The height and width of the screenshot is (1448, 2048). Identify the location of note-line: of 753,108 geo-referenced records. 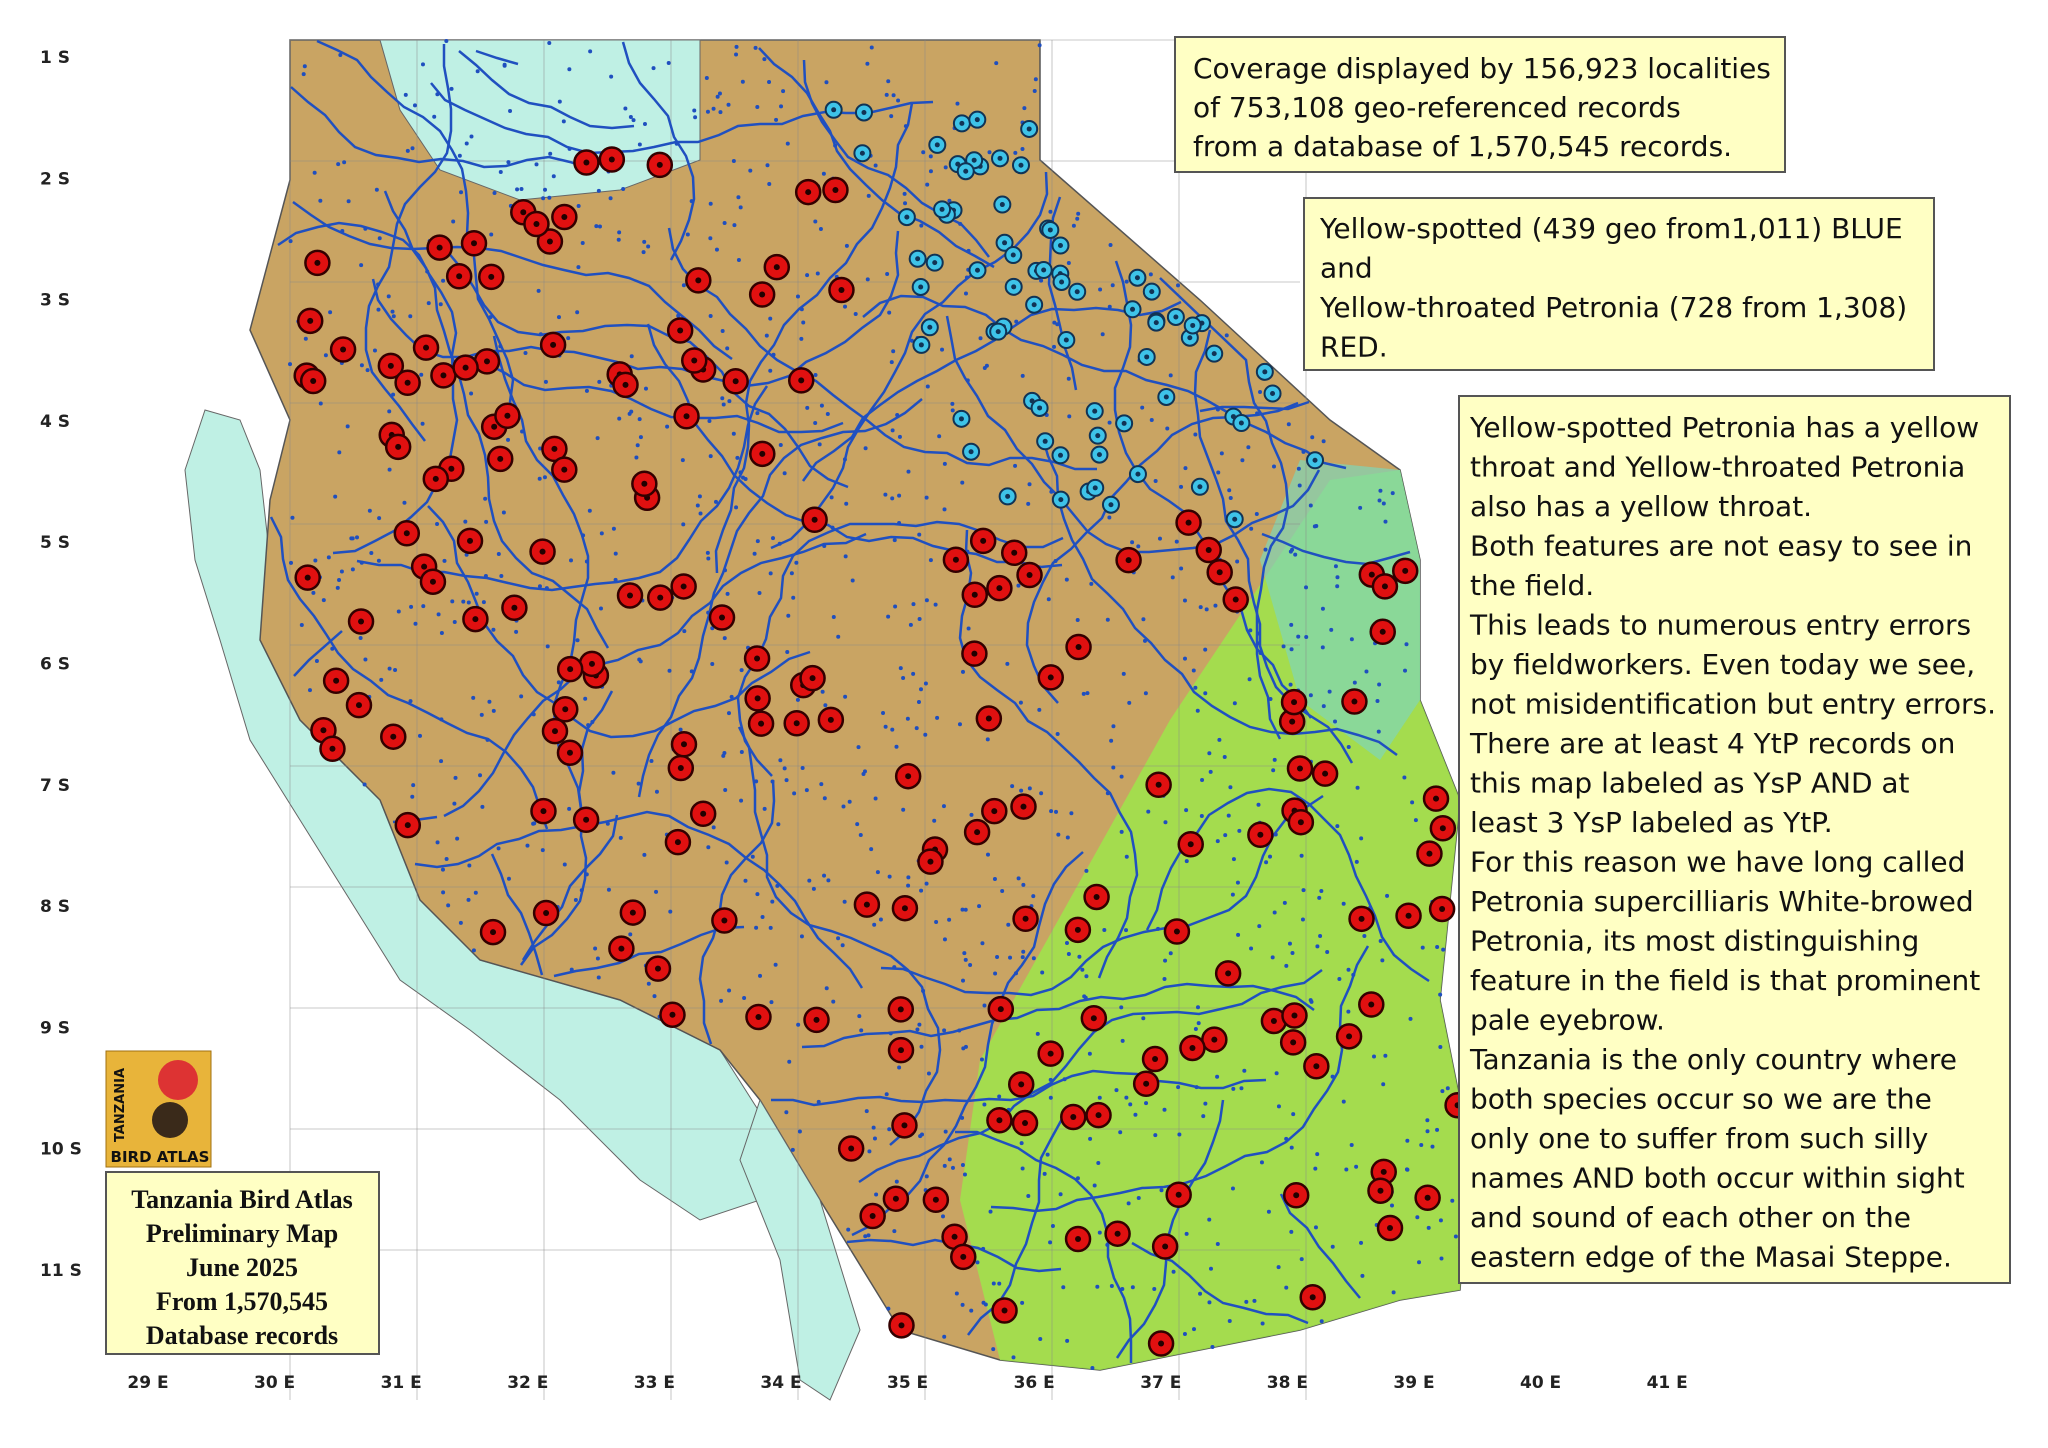
(1437, 107).